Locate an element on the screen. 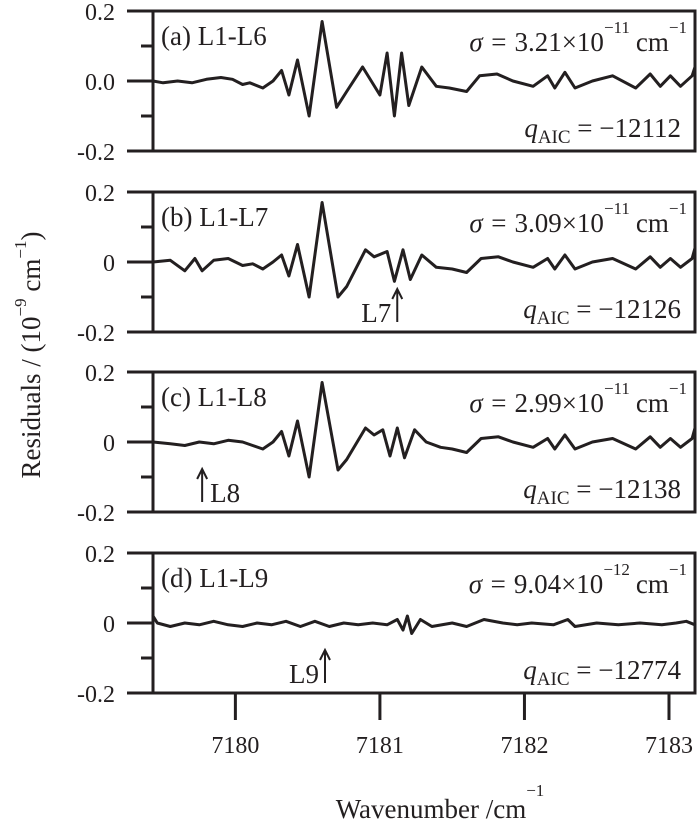 The height and width of the screenshot is (830, 700). sigma-mantissa: 9.04×10 is located at coordinates (558, 584).